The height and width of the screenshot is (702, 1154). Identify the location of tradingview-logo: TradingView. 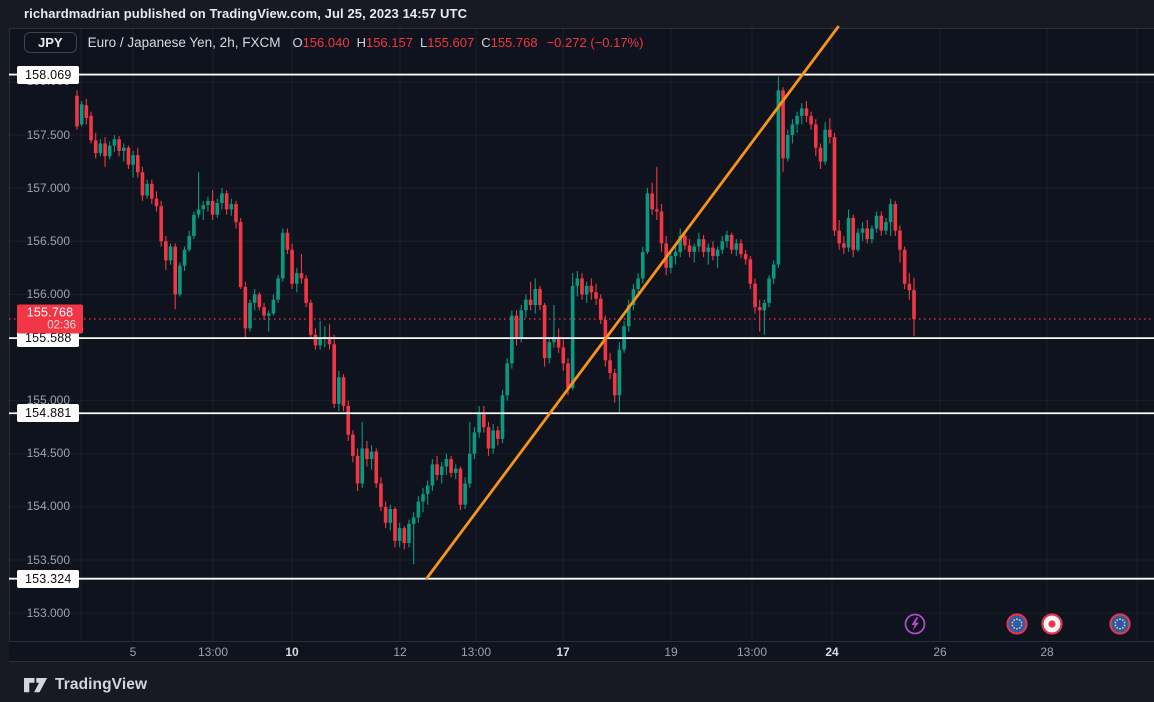
(85, 685).